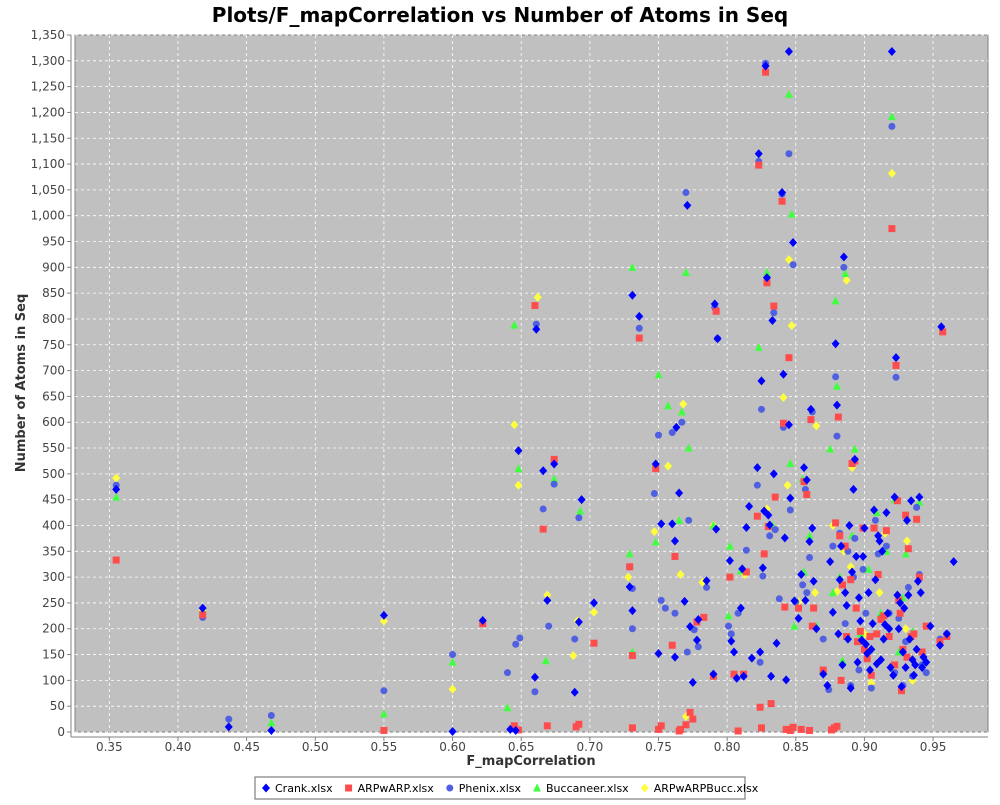 Image resolution: width=1000 pixels, height=805 pixels. I want to click on legend-label: ARPwARP.xlsx, so click(396, 788).